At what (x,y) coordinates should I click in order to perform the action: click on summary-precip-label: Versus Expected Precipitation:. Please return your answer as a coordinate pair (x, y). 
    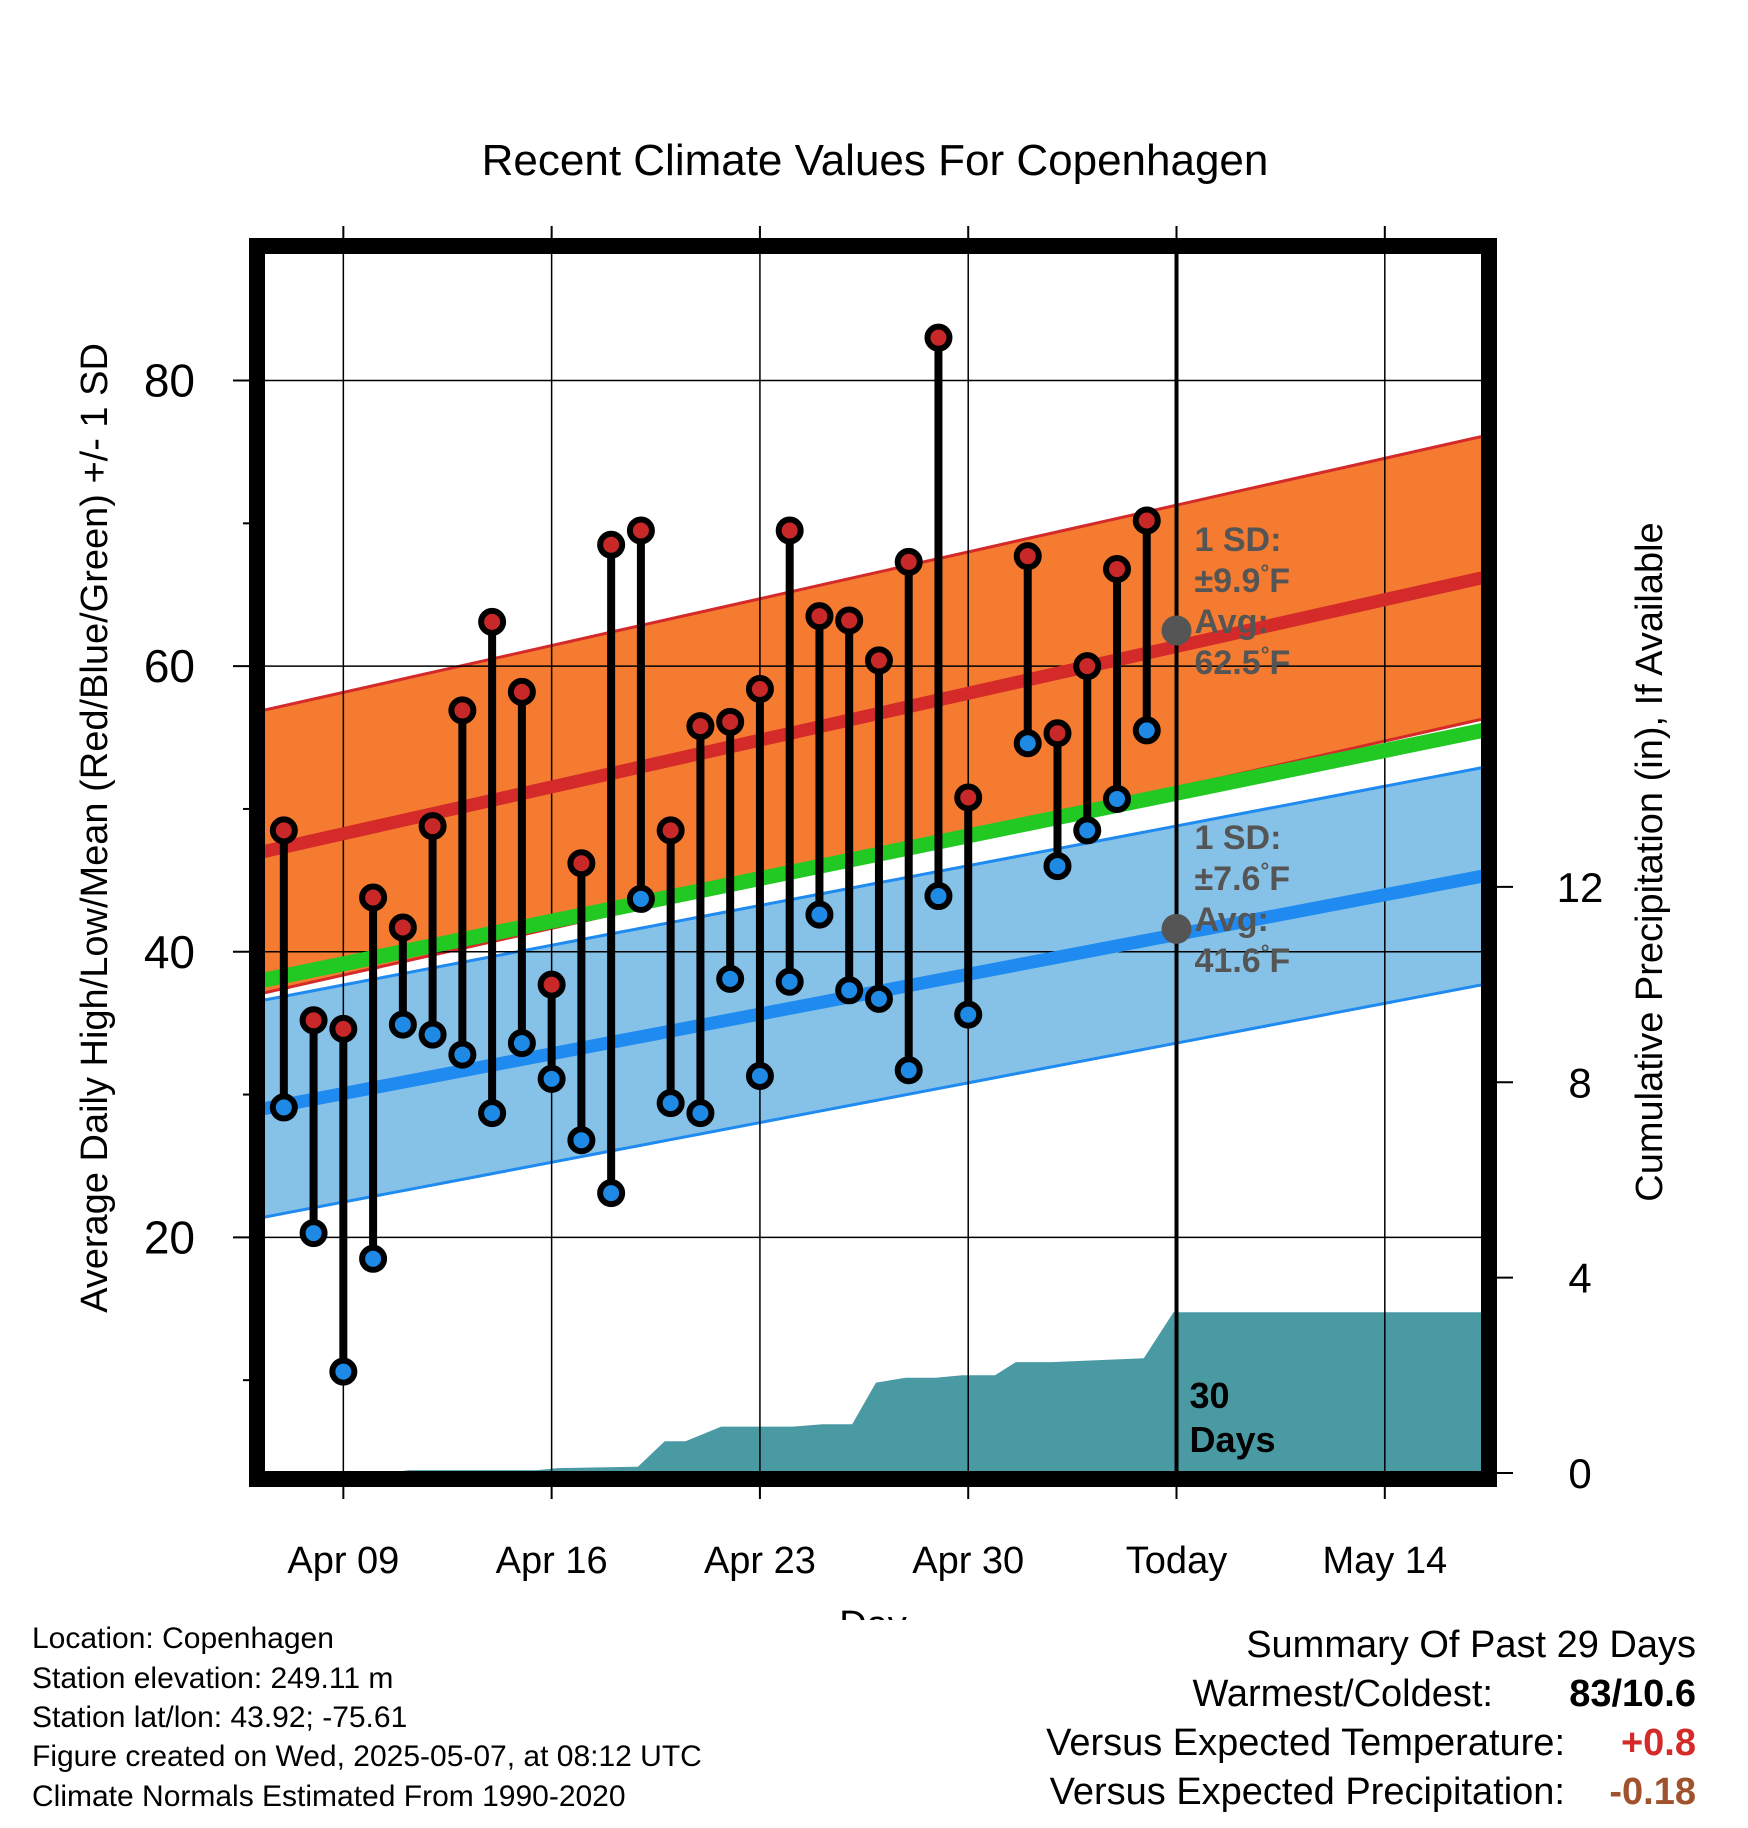
    Looking at the image, I should click on (1307, 1792).